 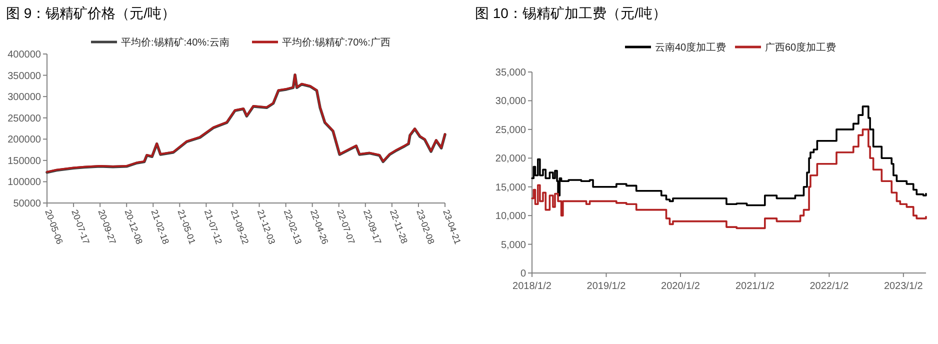 What do you see at coordinates (175, 42) in the screenshot?
I see `legend-label: 平均价:锡精矿:40%:云南` at bounding box center [175, 42].